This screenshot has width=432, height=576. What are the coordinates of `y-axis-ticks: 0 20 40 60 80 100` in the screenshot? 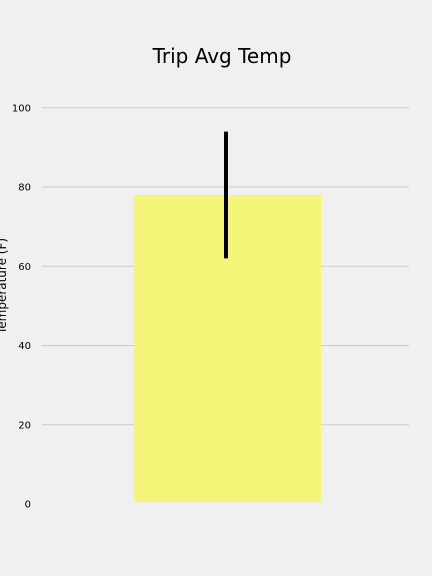 It's located at (21, 306).